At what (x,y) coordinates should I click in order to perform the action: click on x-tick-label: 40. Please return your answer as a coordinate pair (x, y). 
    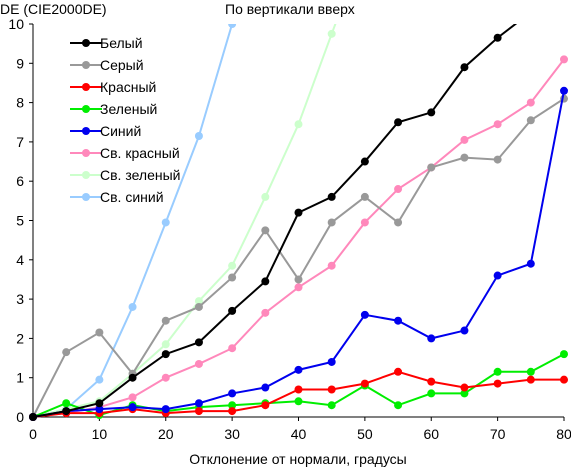
    Looking at the image, I should click on (299, 434).